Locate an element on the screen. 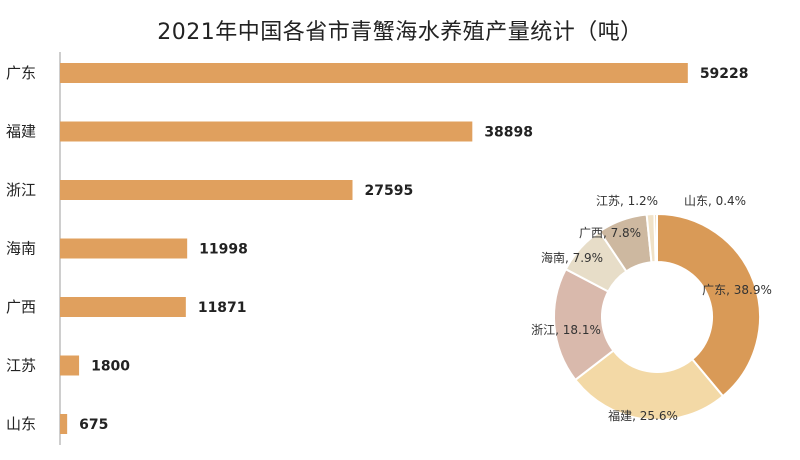 The image size is (800, 460). donut-label-4: 广西, 7.8% is located at coordinates (610, 233).